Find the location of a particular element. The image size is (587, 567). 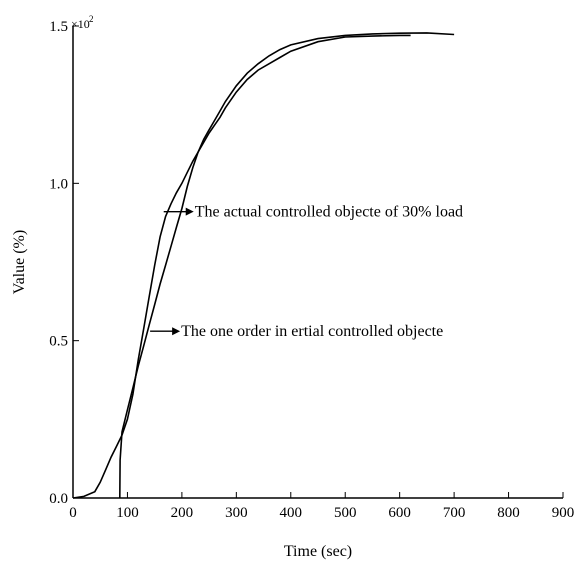

x-tick-label: 600 is located at coordinates (399, 513).